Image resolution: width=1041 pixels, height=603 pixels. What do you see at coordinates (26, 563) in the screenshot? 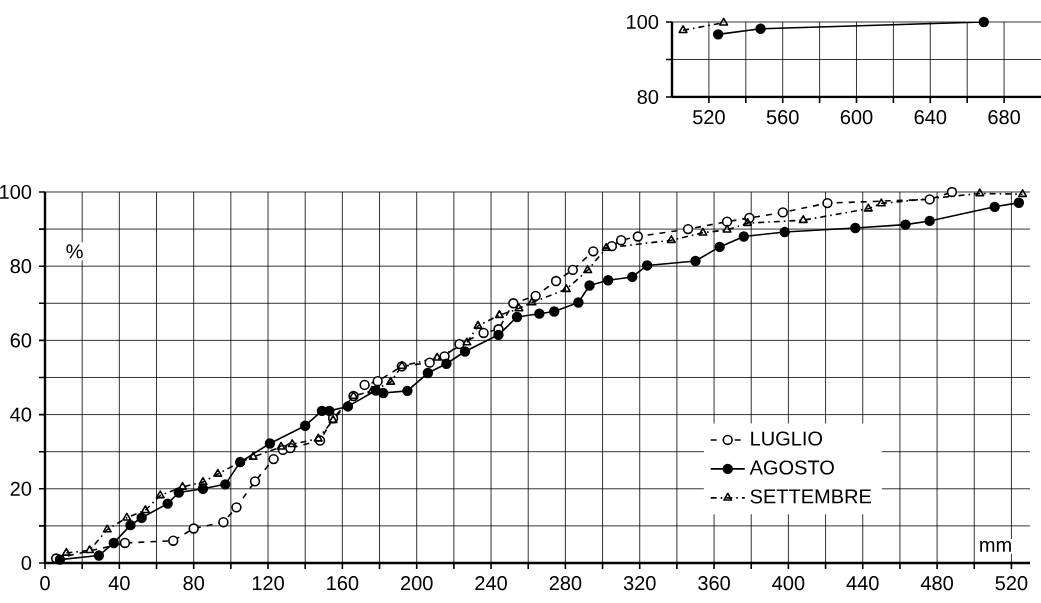
I see `y-tick-label: 0` at bounding box center [26, 563].